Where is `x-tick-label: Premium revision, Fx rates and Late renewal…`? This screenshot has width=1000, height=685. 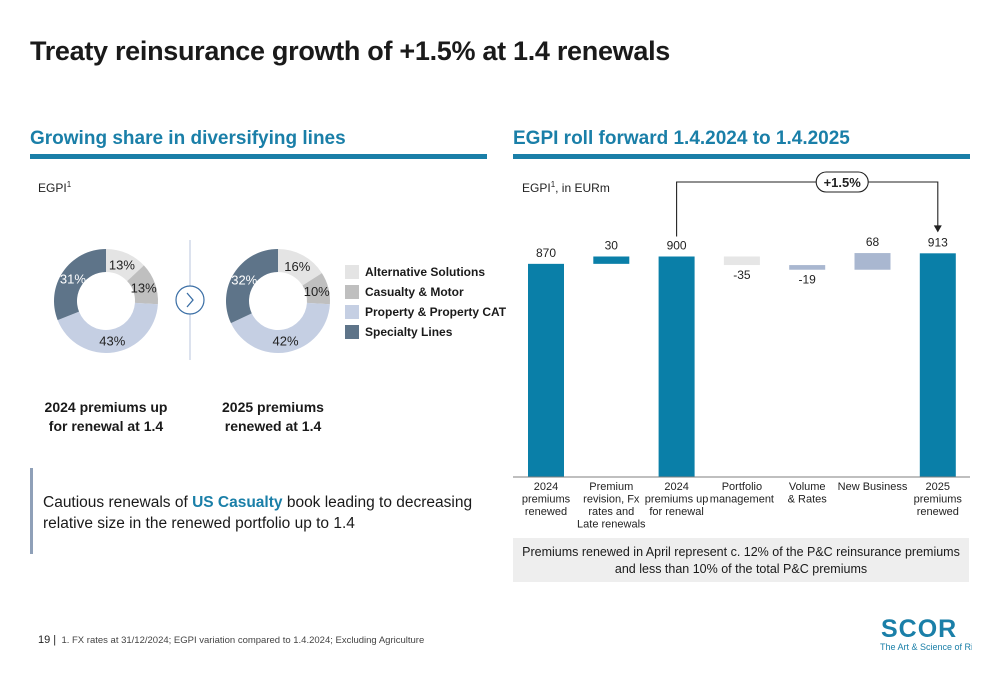 x-tick-label: Premium revision, Fx rates and Late renewal… is located at coordinates (611, 505).